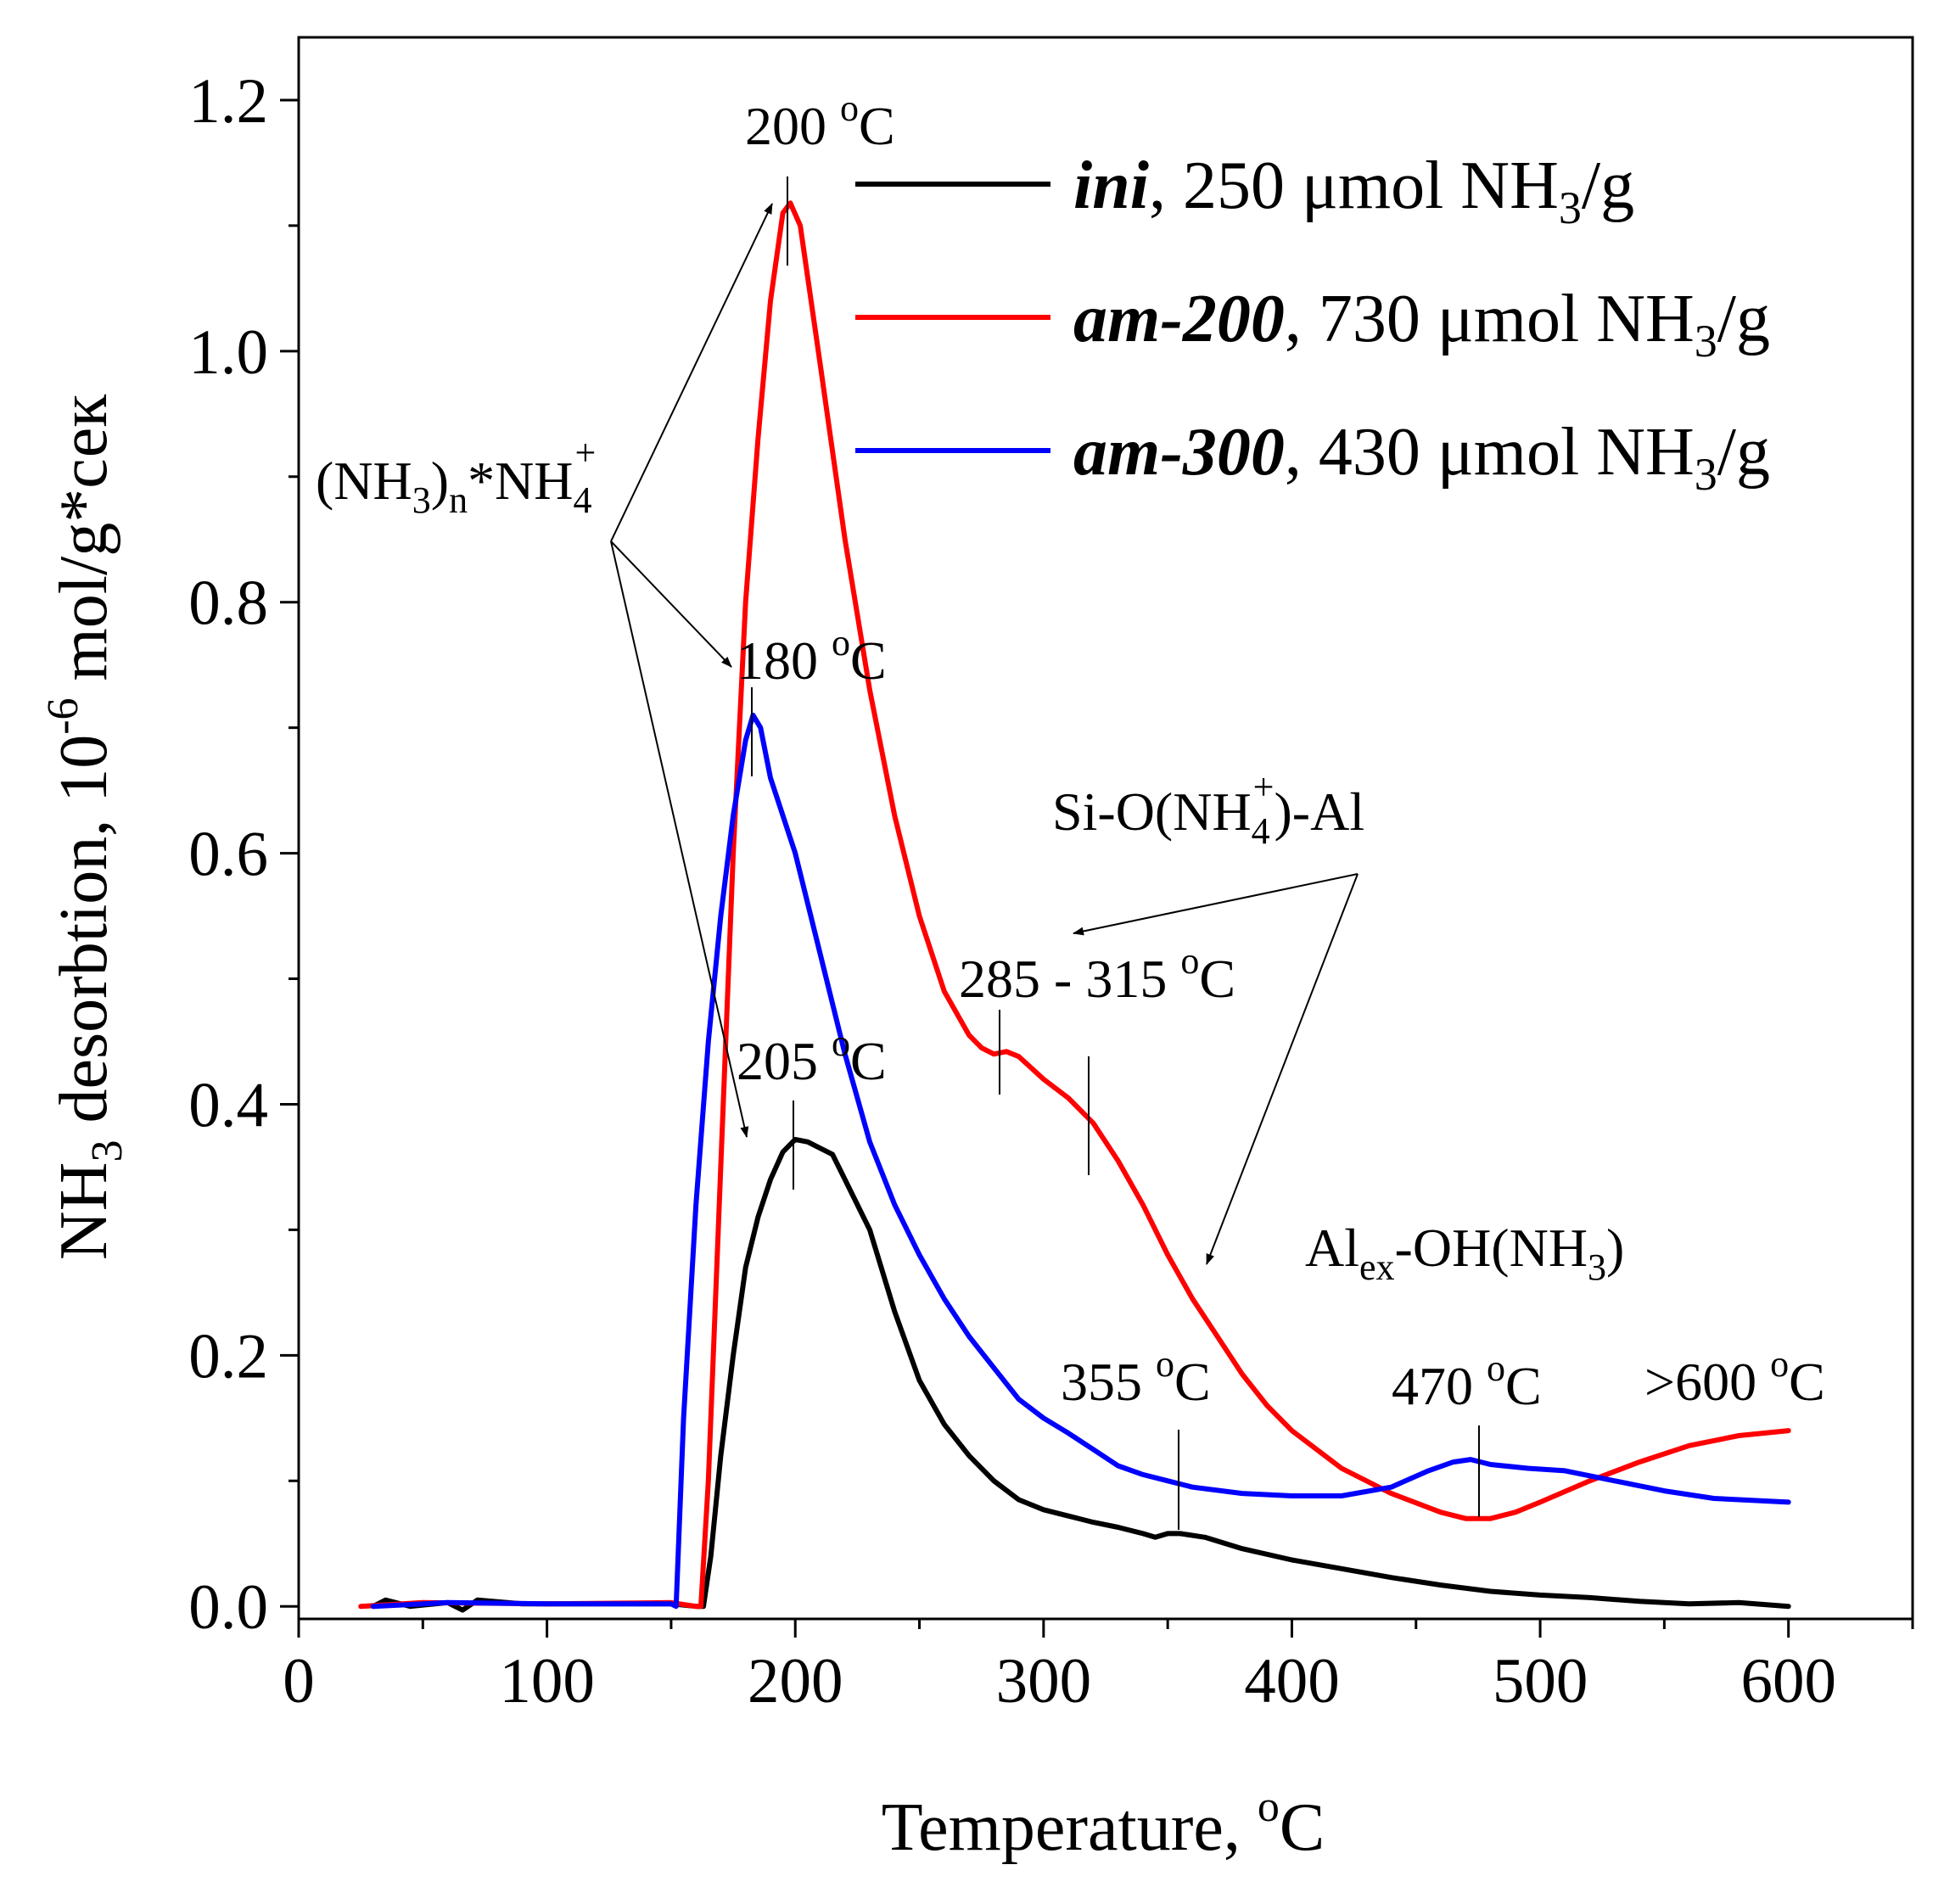 This screenshot has height=1904, width=1944. I want to click on label-al-ex: Alex-OH(NH3), so click(1464, 1253).